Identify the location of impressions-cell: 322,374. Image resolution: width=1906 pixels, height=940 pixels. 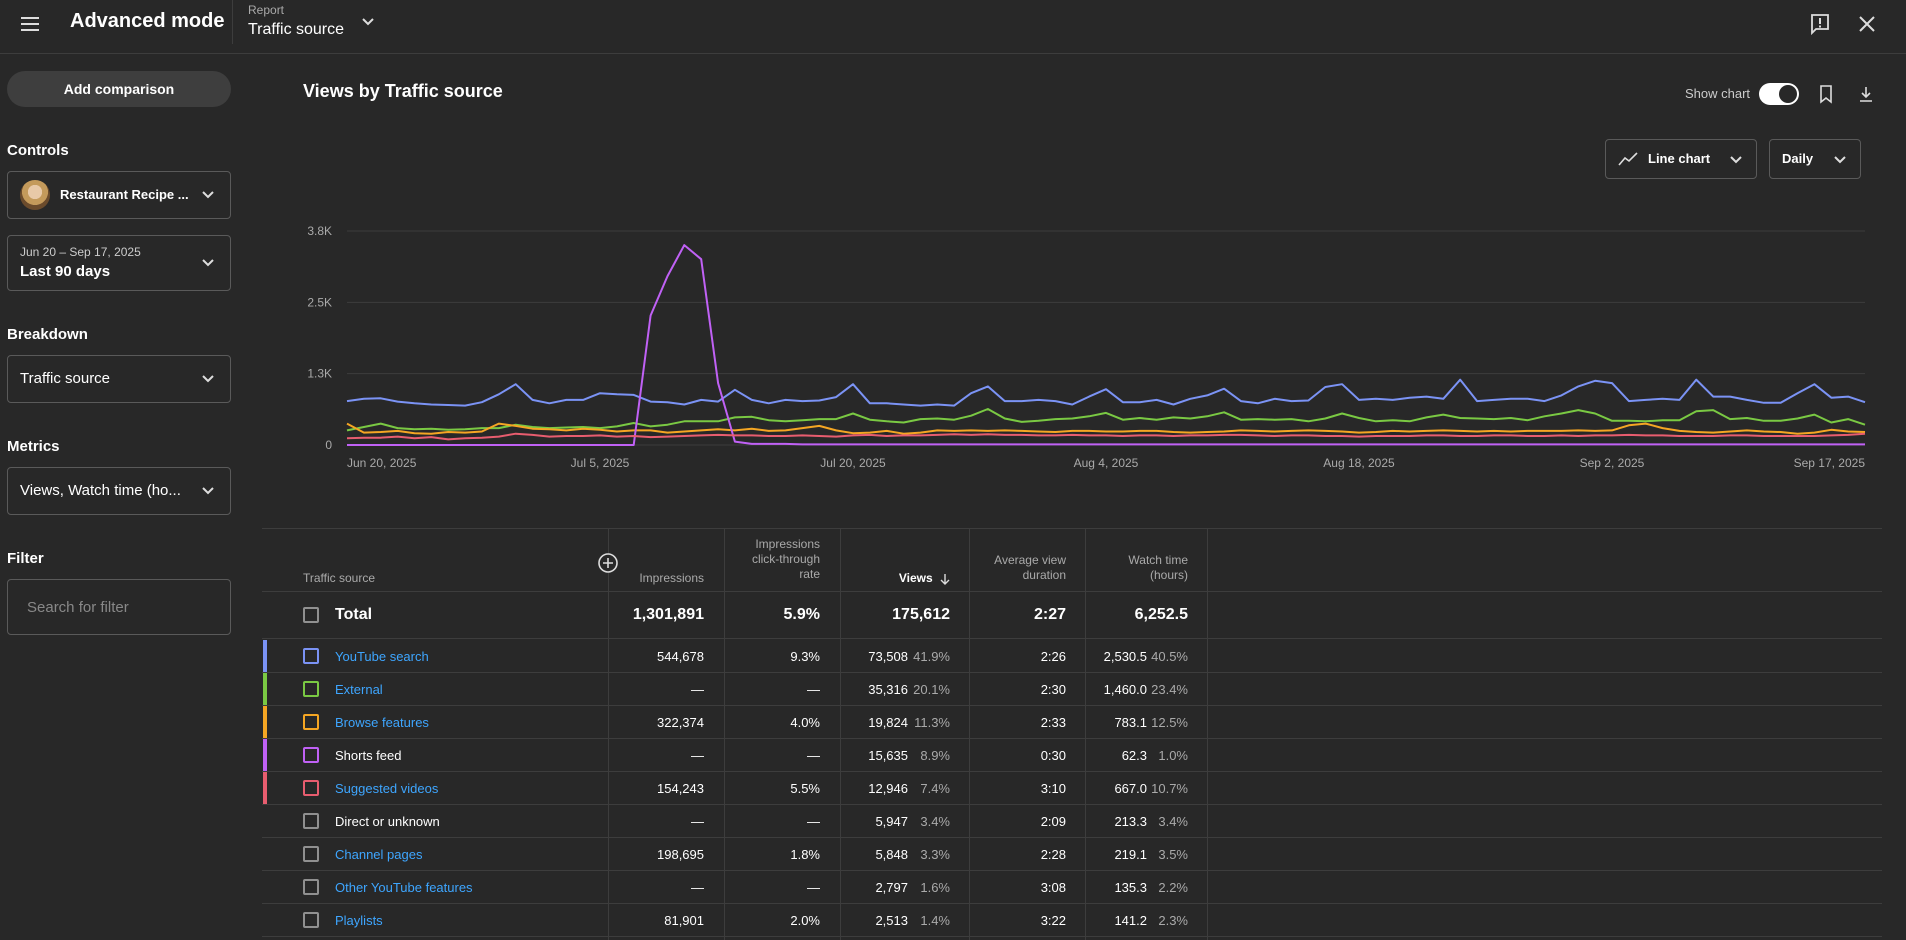
(680, 722).